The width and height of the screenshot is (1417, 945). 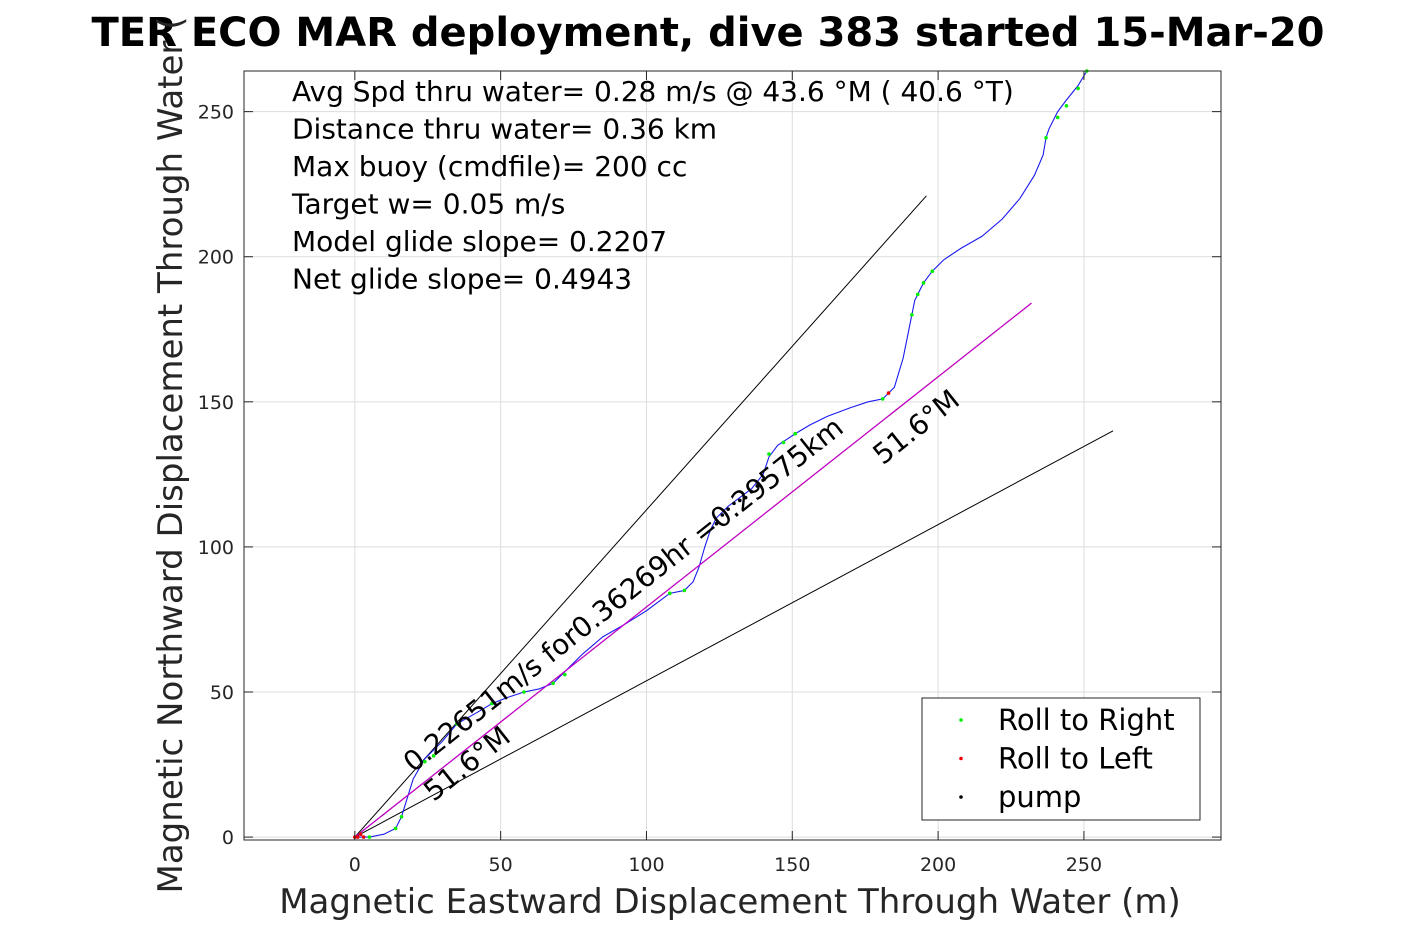 What do you see at coordinates (501, 865) in the screenshot?
I see `x-tick-label: 50` at bounding box center [501, 865].